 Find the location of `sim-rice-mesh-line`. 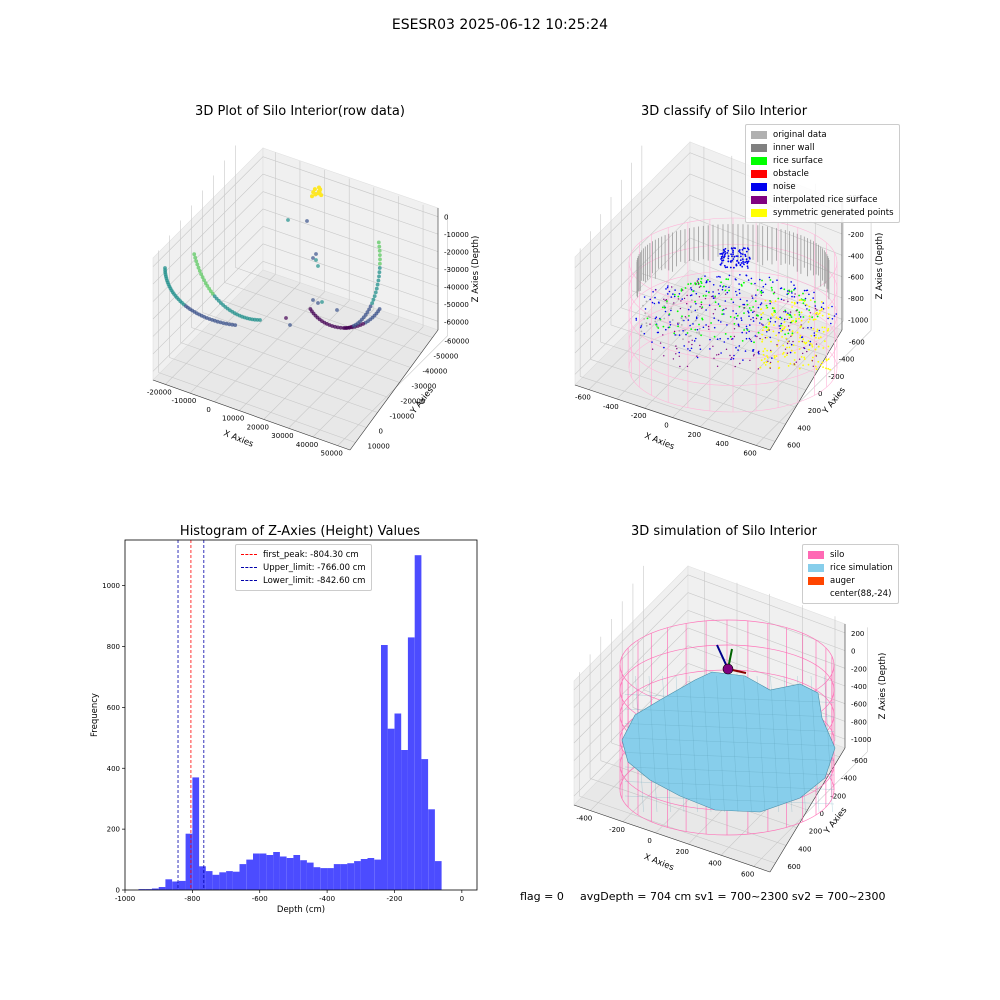

sim-rice-mesh-line is located at coordinates (707, 744).